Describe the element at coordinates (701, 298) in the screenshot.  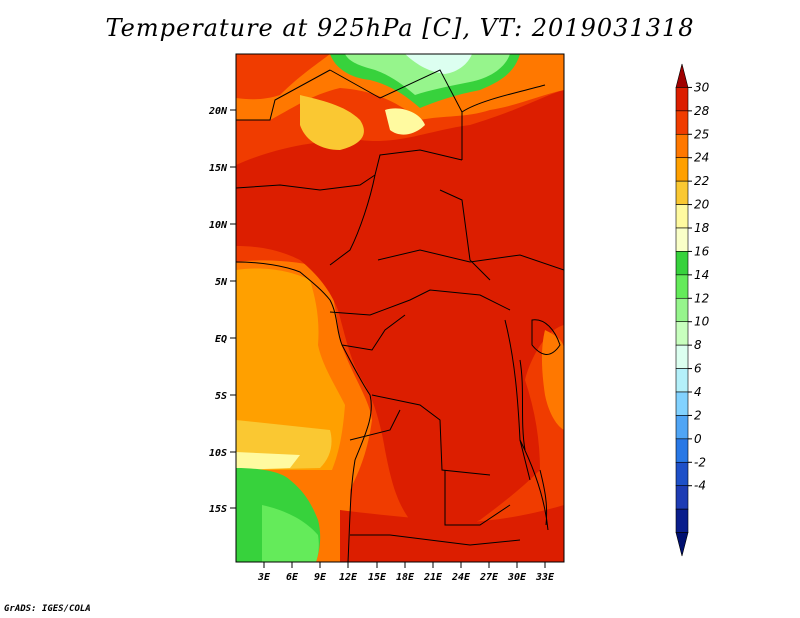
I see `colorbar-label: 12` at that location.